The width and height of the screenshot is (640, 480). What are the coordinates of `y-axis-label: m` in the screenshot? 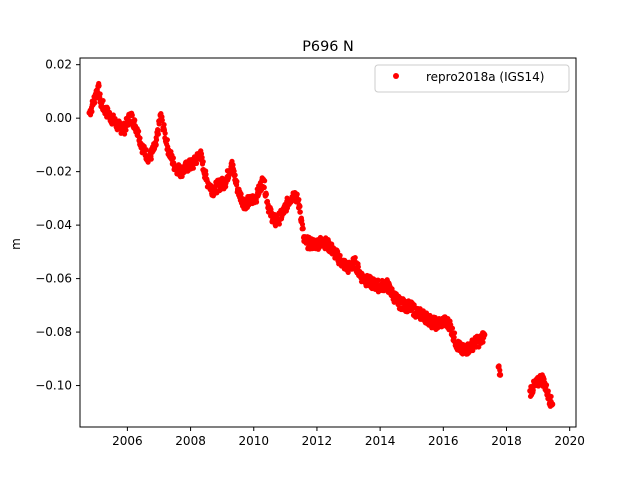 It's located at (16, 244).